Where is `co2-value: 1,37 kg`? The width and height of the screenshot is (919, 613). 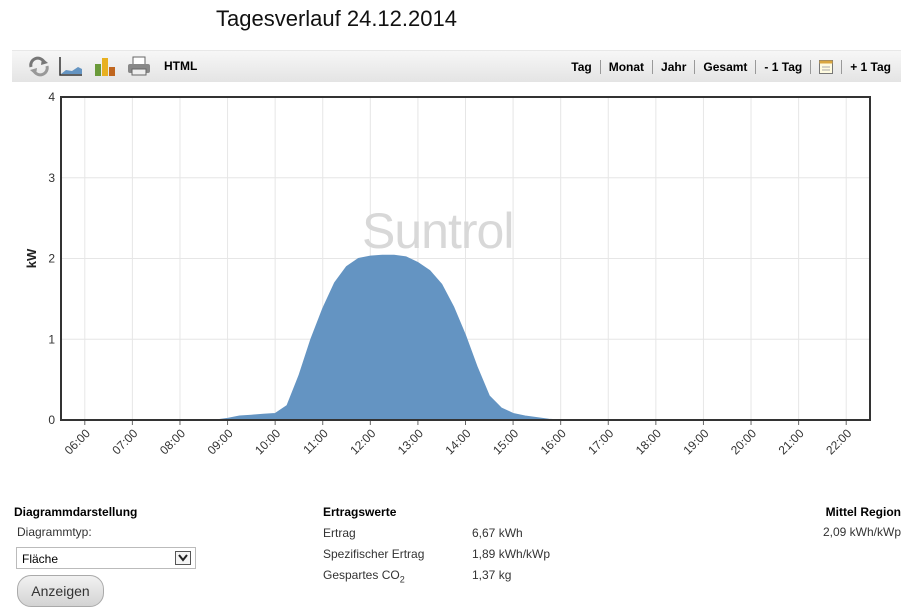
co2-value: 1,37 kg is located at coordinates (492, 575).